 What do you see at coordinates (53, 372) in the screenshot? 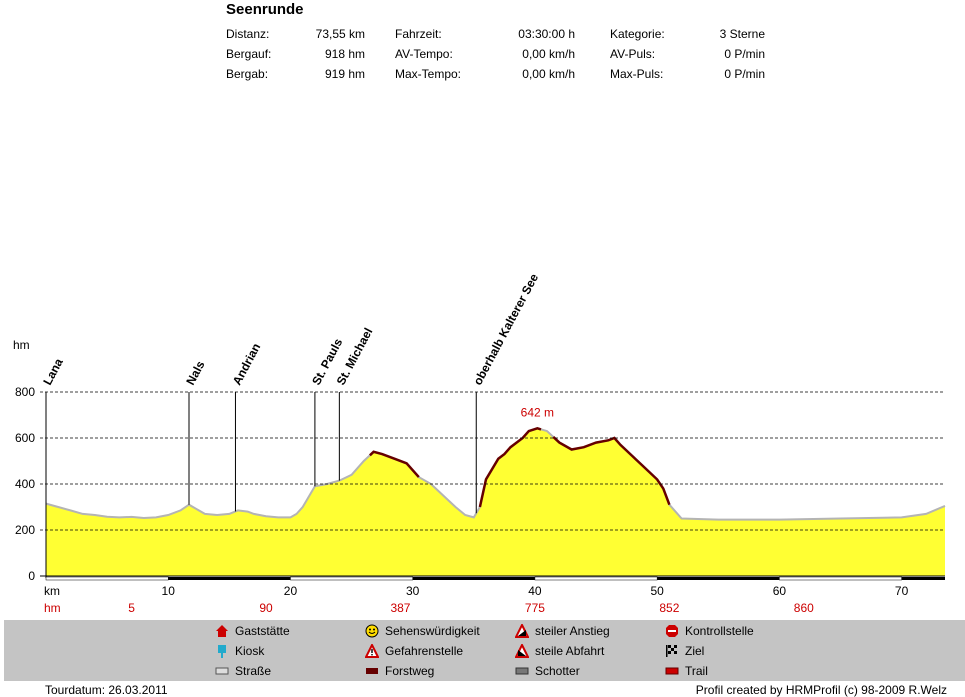
I see `waypoint-label: Lana` at bounding box center [53, 372].